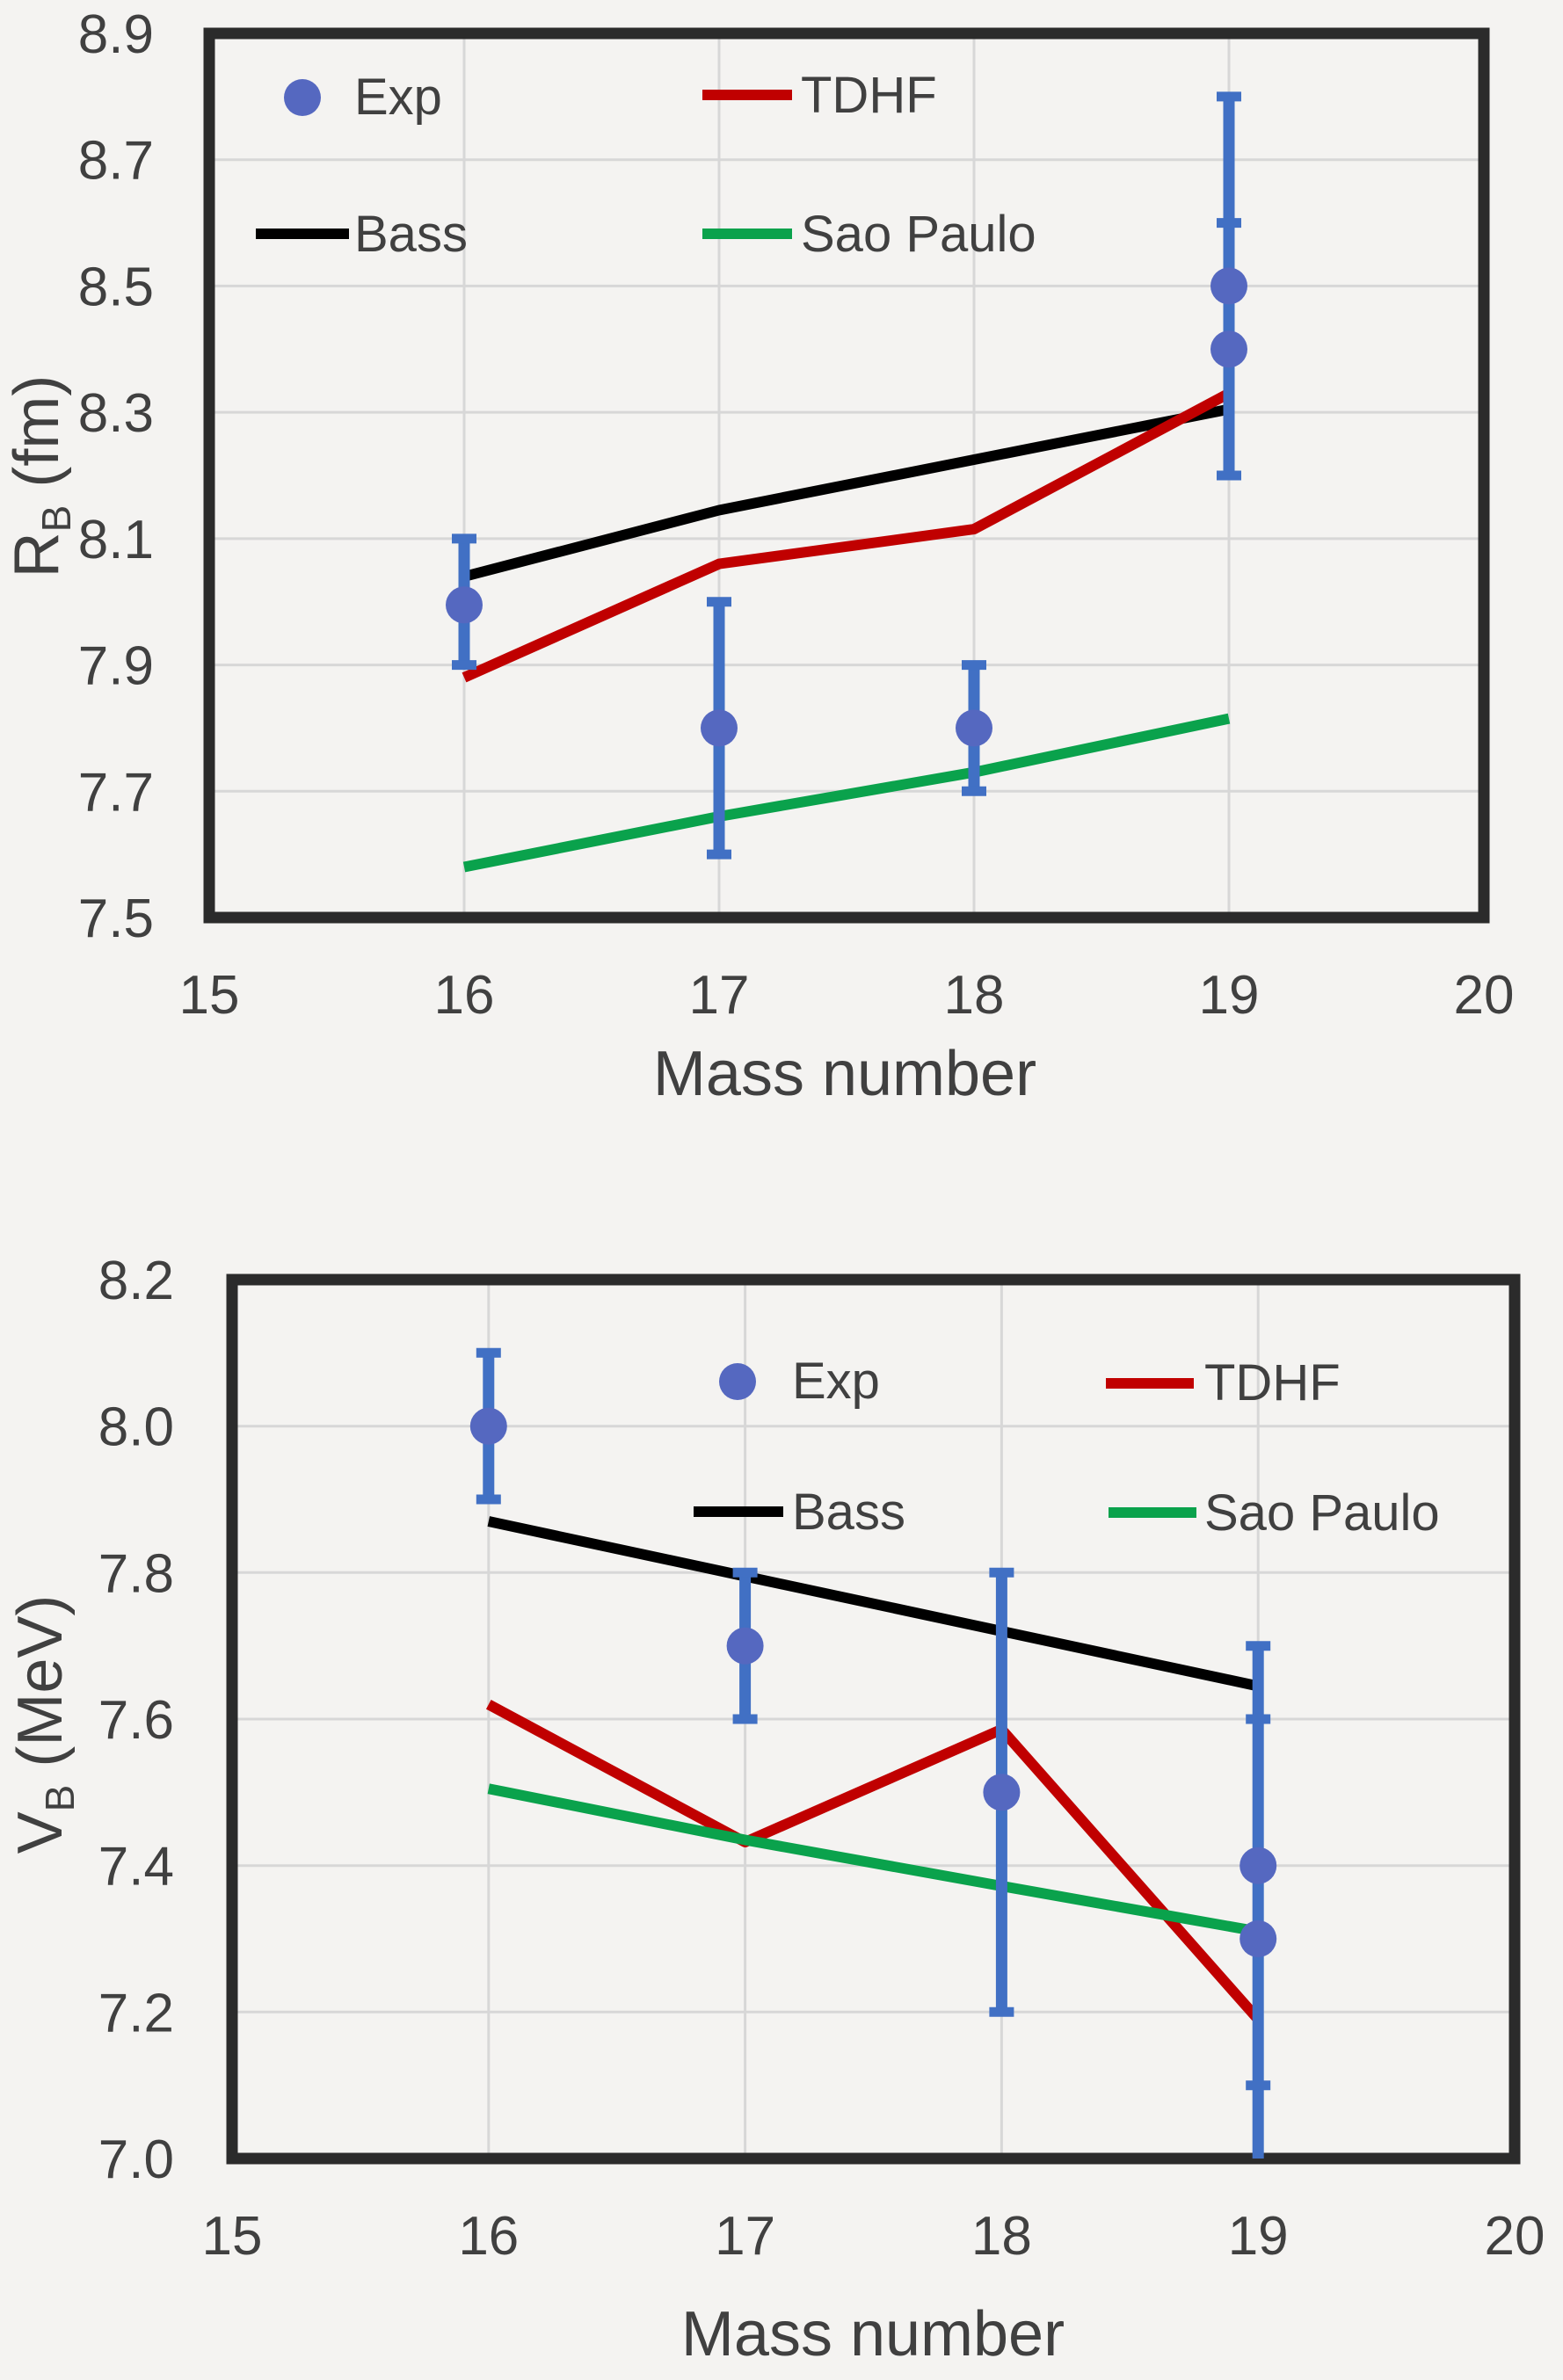 Image resolution: width=1563 pixels, height=2380 pixels. I want to click on svg-text: 8.0, so click(136, 1427).